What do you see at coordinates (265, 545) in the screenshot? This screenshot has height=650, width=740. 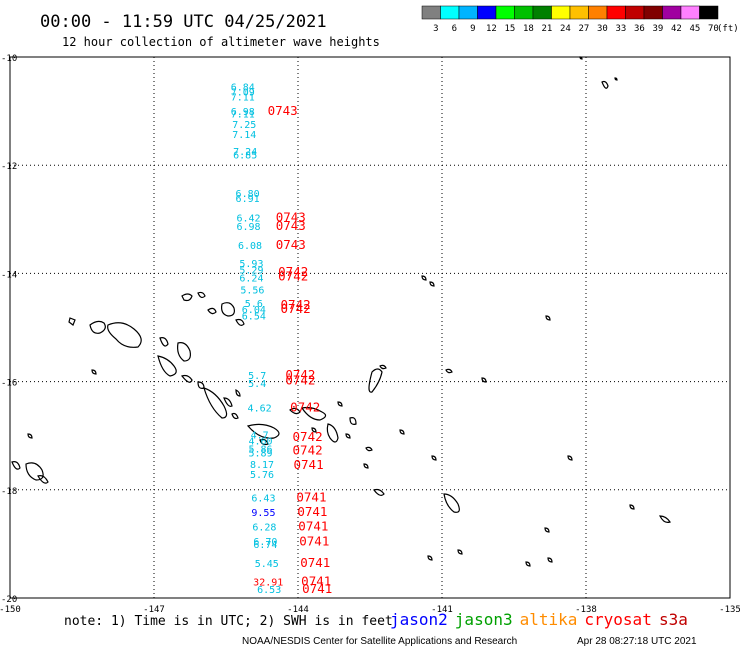 I see `wave-height-label: 6.74` at bounding box center [265, 545].